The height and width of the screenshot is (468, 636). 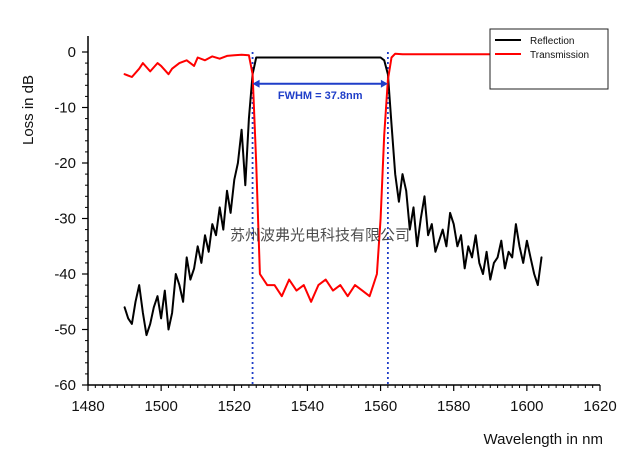 I want to click on y-tick-label: -20, so click(x=65, y=163).